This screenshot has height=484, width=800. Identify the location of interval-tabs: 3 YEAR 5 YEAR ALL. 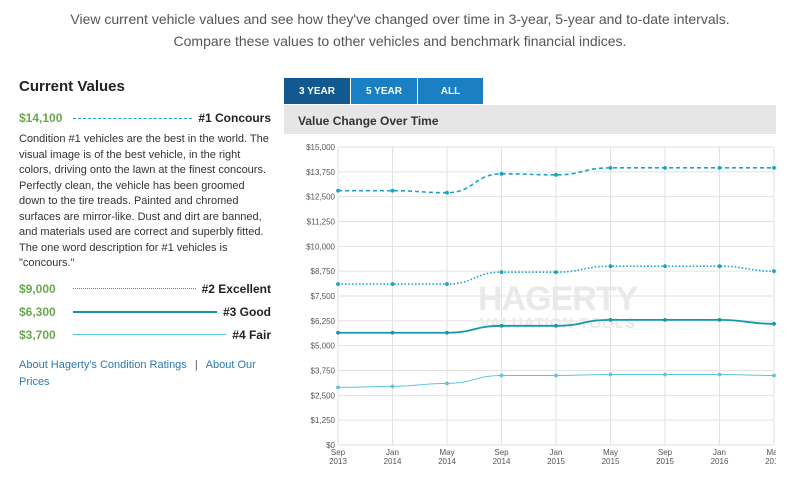
(384, 91).